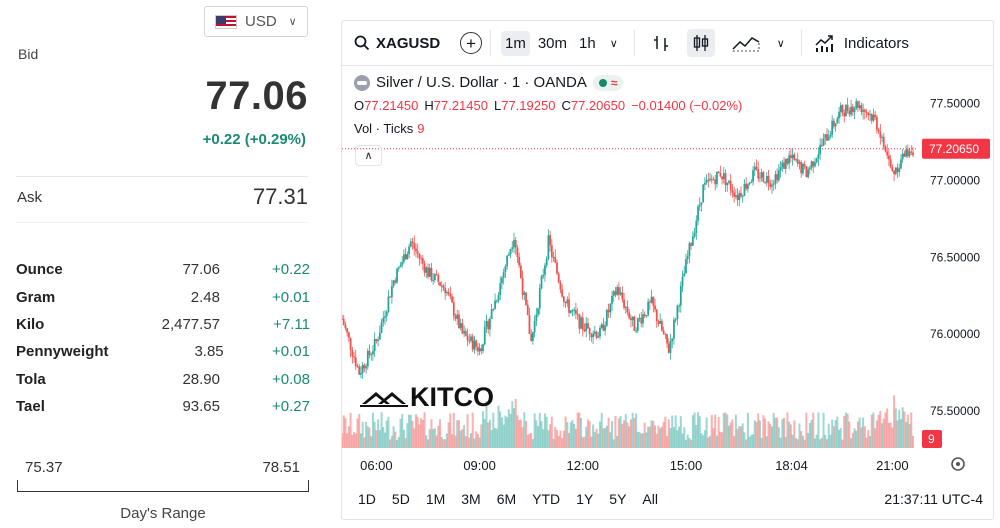 This screenshot has height=528, width=1000. Describe the element at coordinates (546, 499) in the screenshot. I see `range-ytd: YTD` at that location.